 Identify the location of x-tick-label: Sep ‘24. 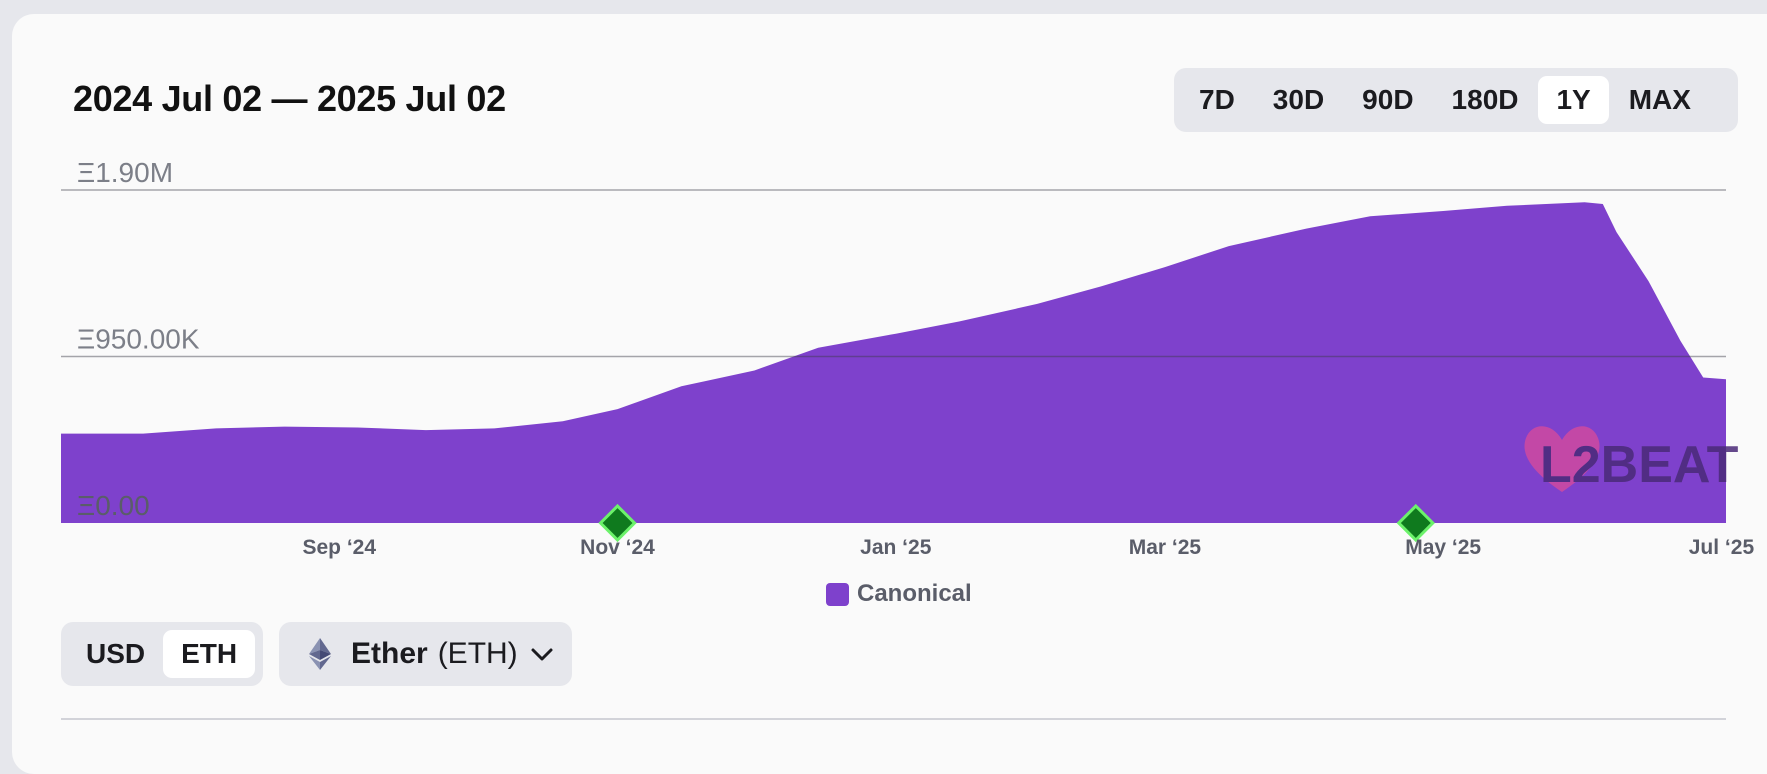
(339, 547).